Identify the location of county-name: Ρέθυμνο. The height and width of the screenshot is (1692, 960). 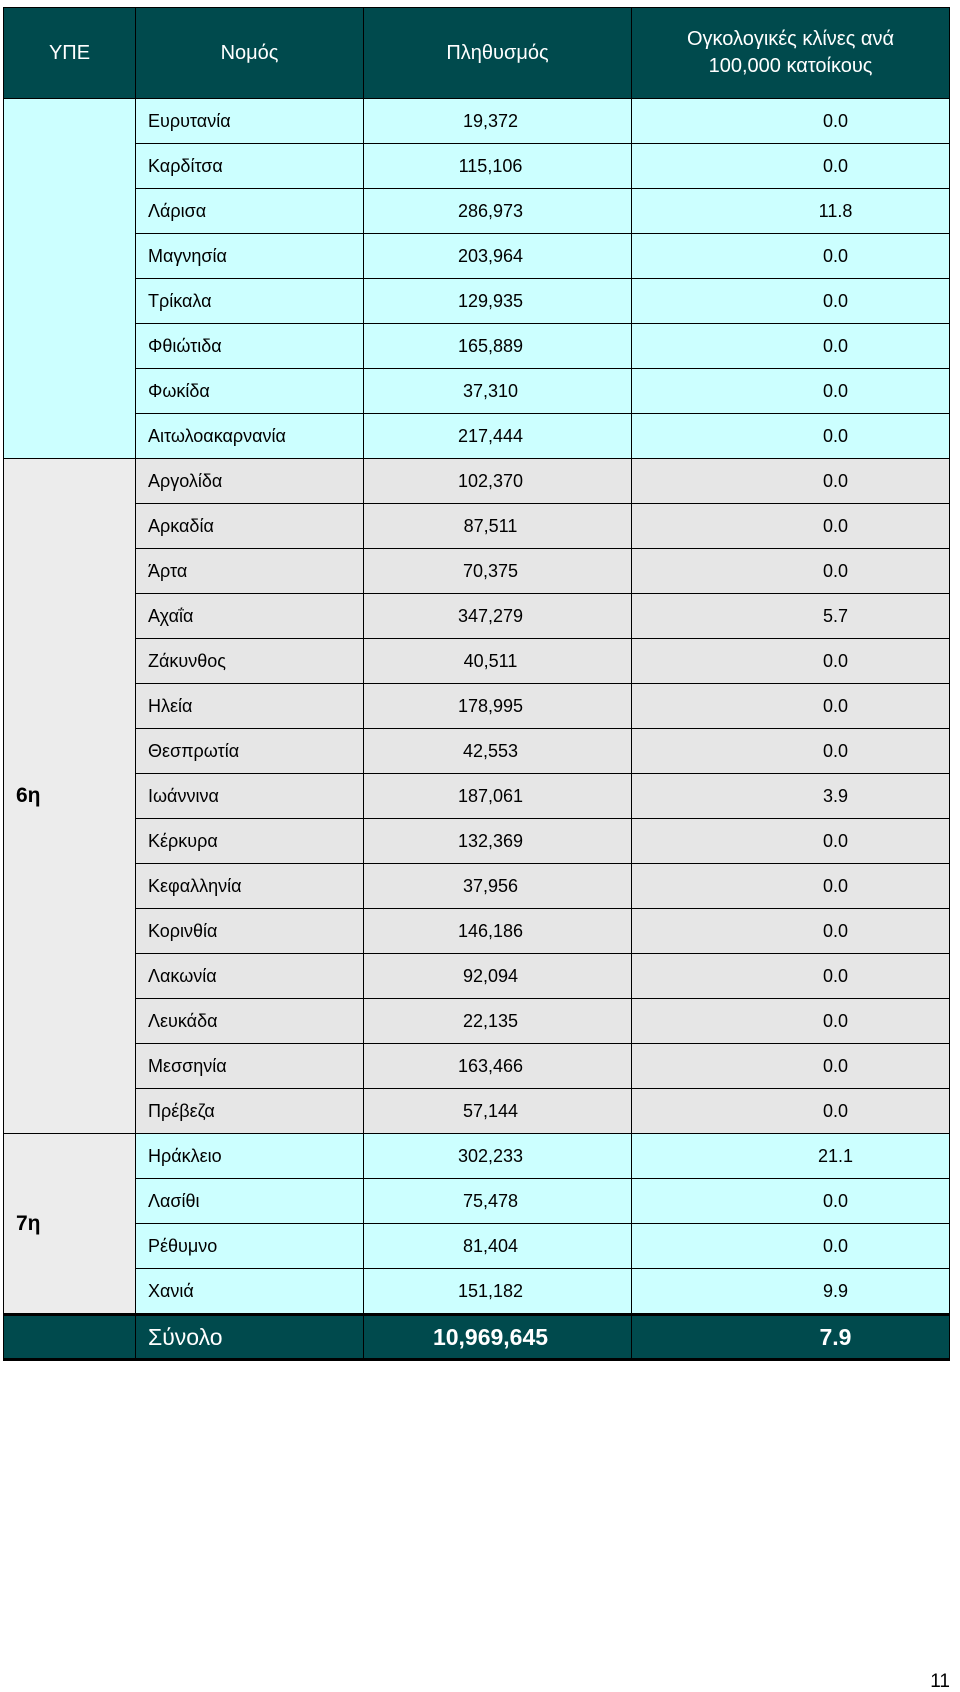
(249, 1246).